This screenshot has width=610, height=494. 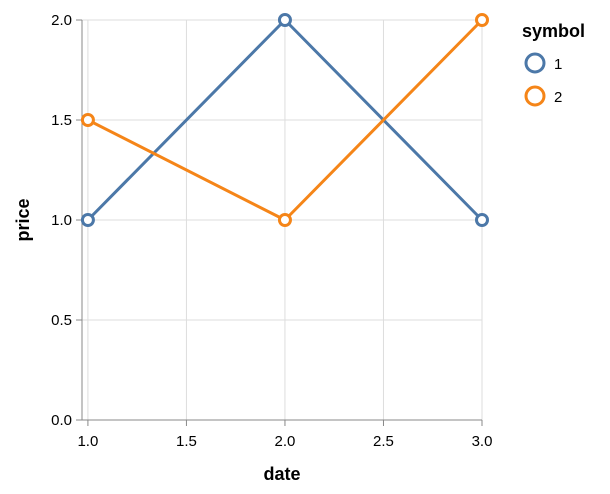 I want to click on x-tick-label: 1.5, so click(x=186, y=441).